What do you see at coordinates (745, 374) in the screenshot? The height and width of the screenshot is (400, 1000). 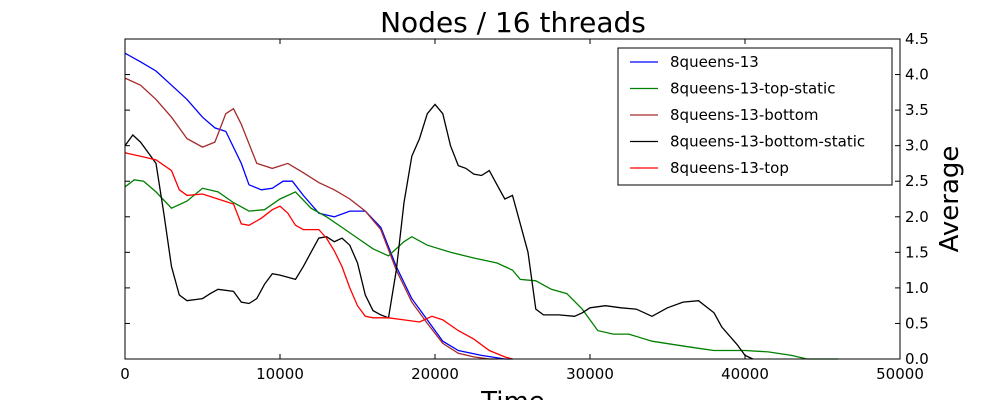 I see `x-tick-label: 40000` at bounding box center [745, 374].